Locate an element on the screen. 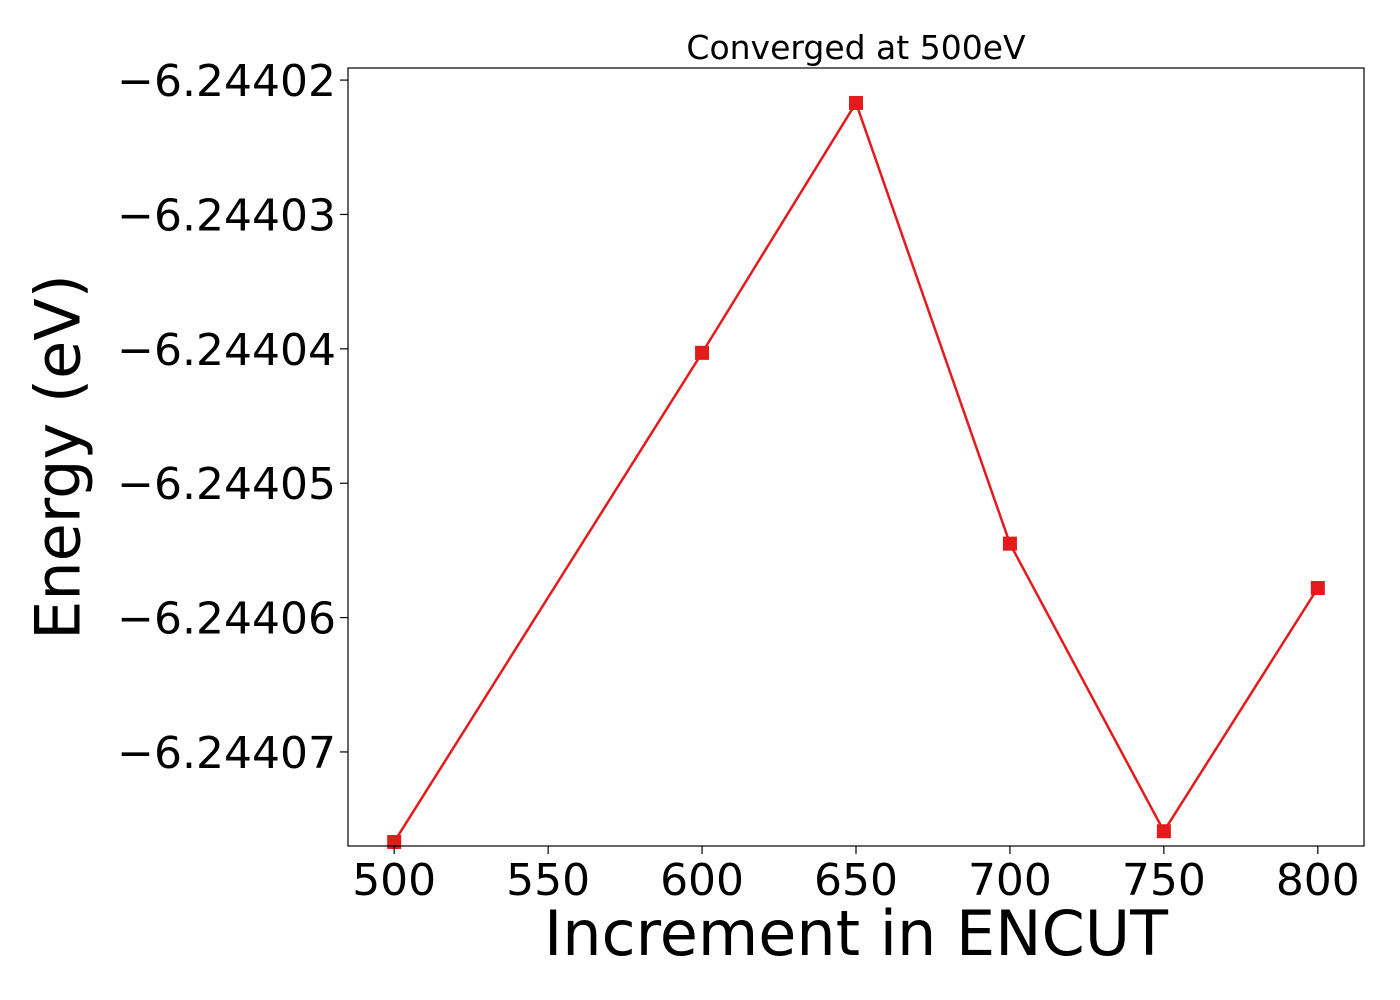  x-tick-label: 800 is located at coordinates (1318, 880).